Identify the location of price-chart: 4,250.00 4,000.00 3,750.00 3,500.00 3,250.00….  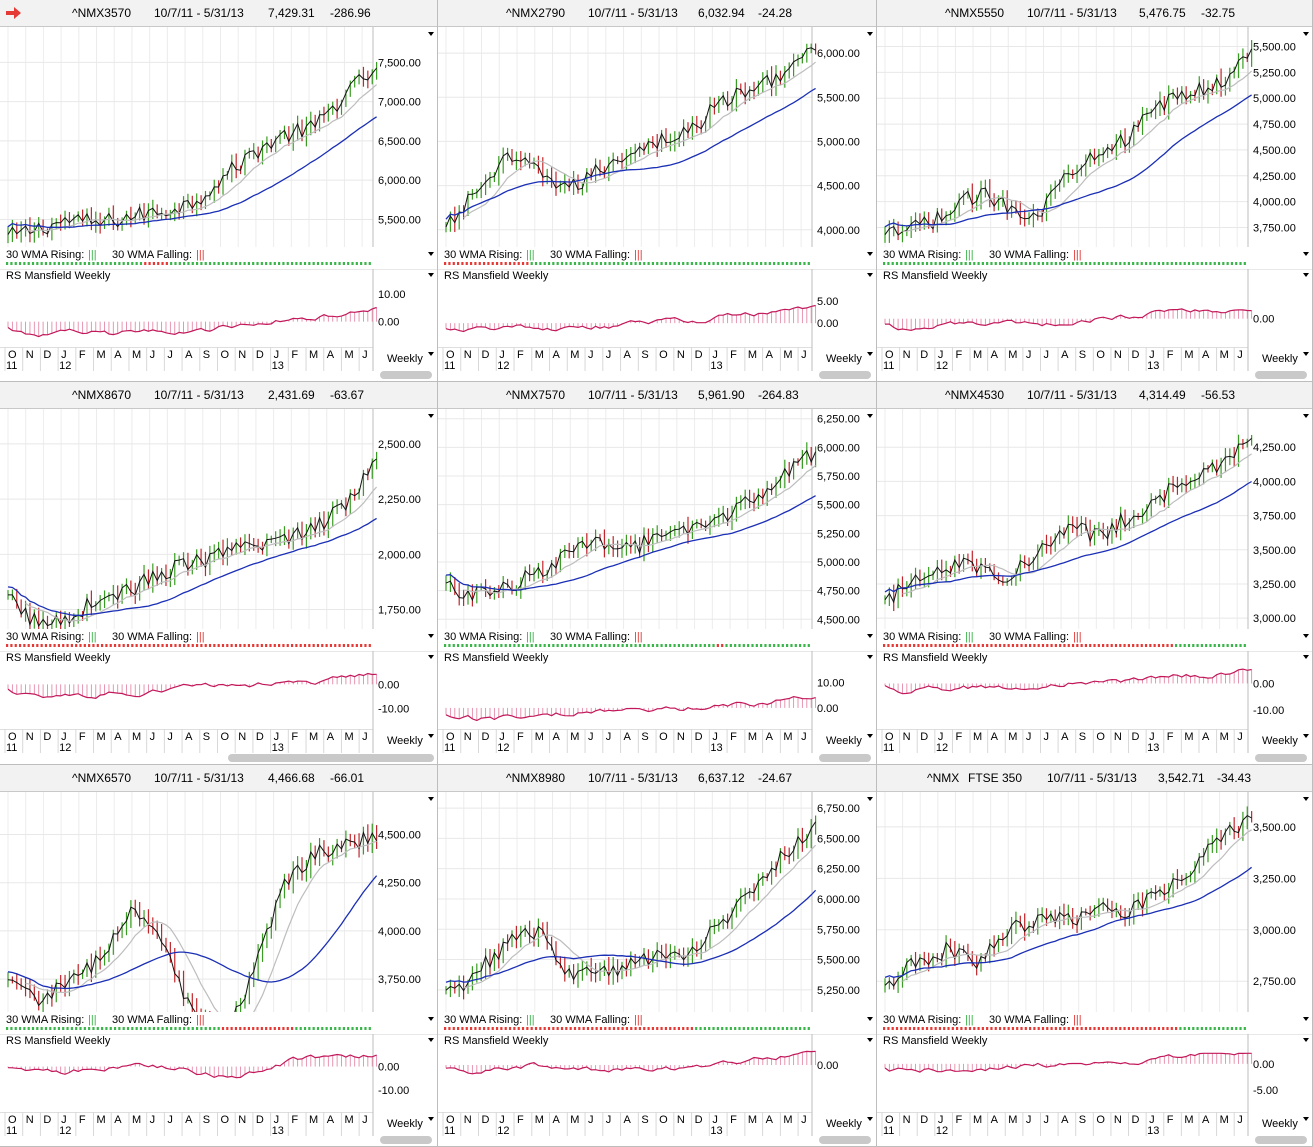
(1095, 519).